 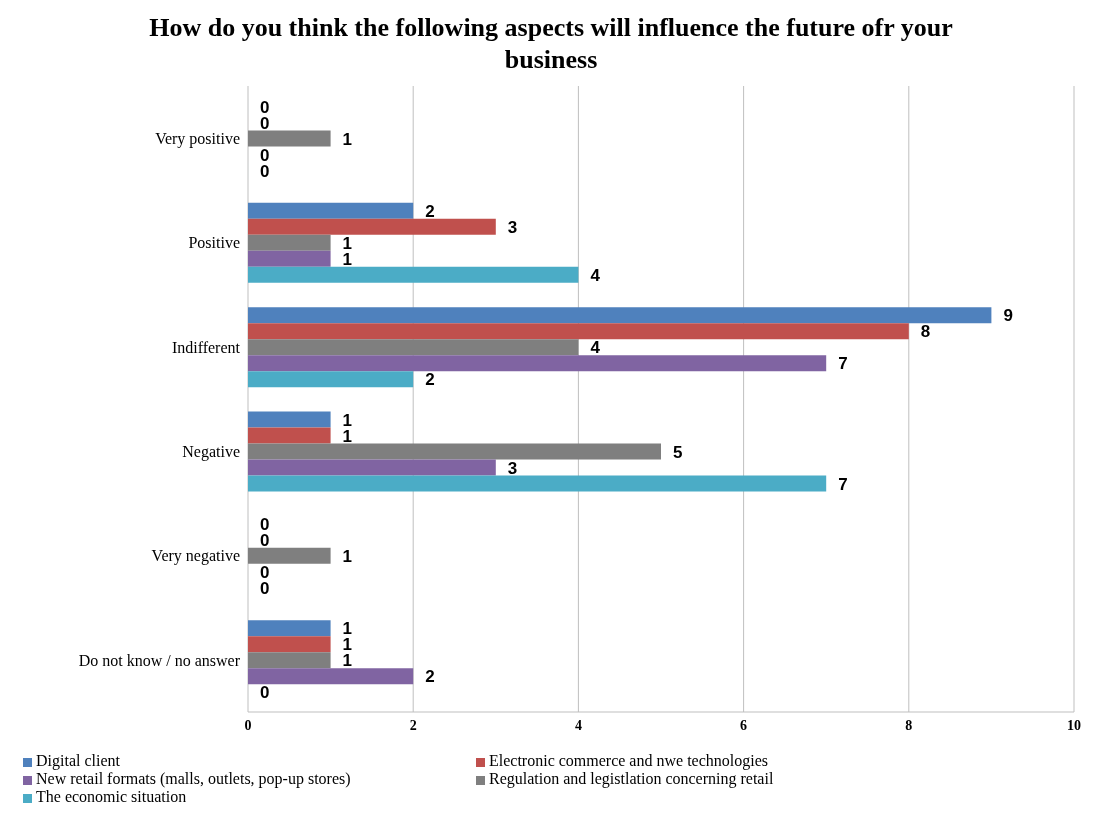 I want to click on data-label: 8, so click(x=925, y=332).